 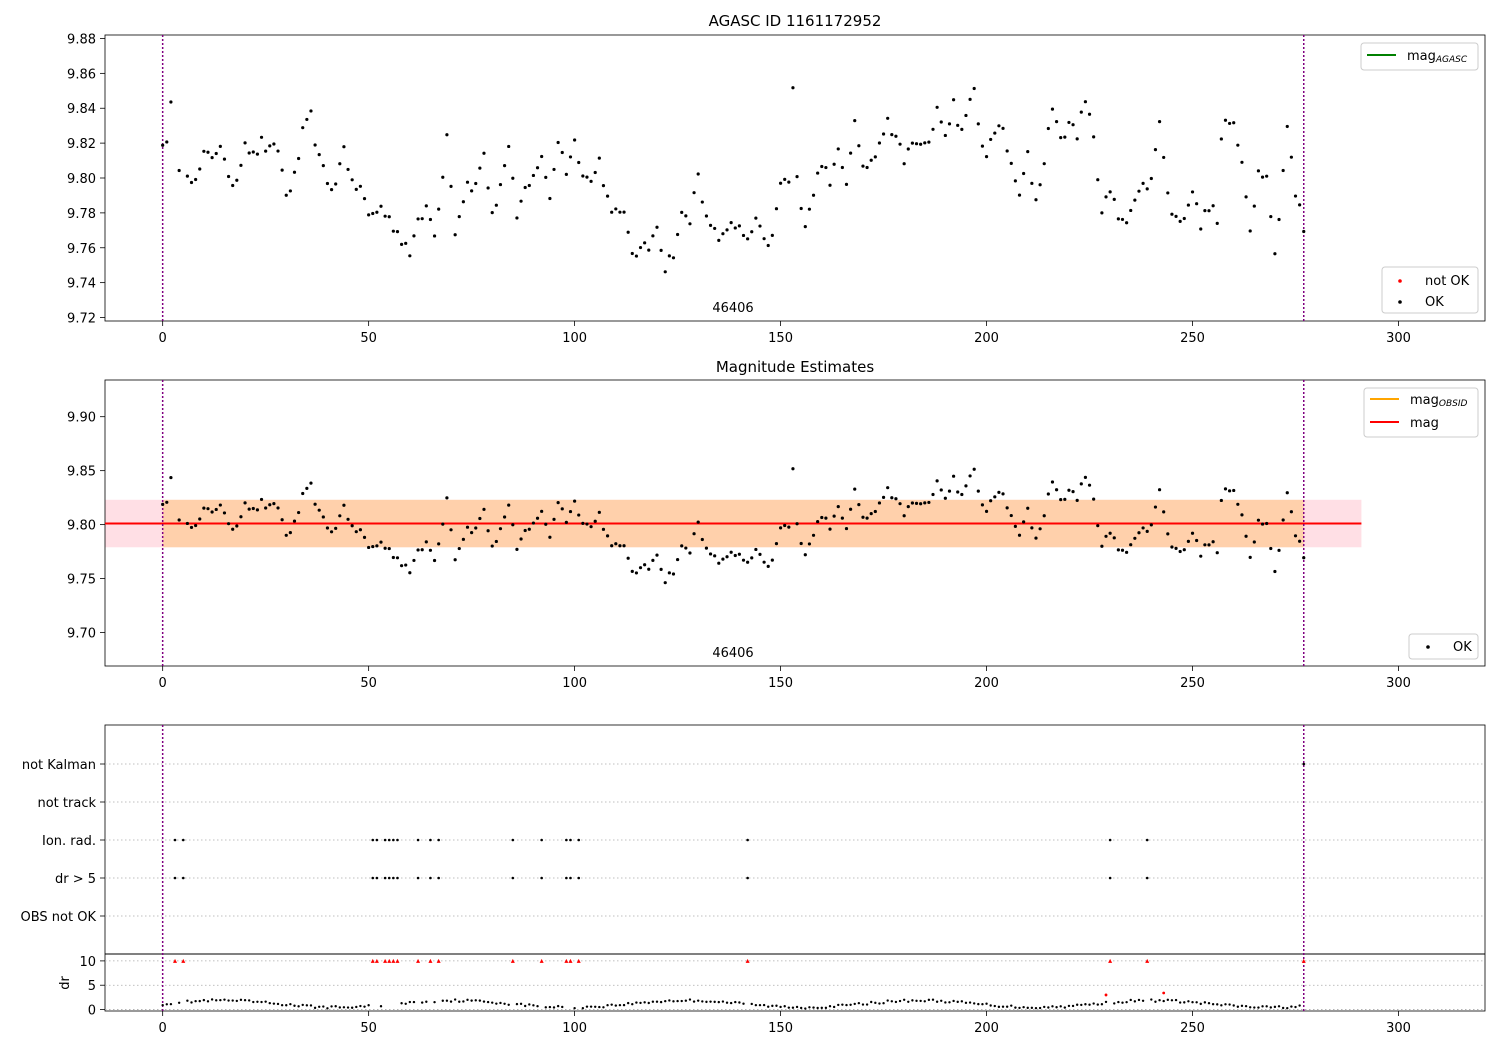 I want to click on legend-upper: magOBSID mag, so click(x=1421, y=412).